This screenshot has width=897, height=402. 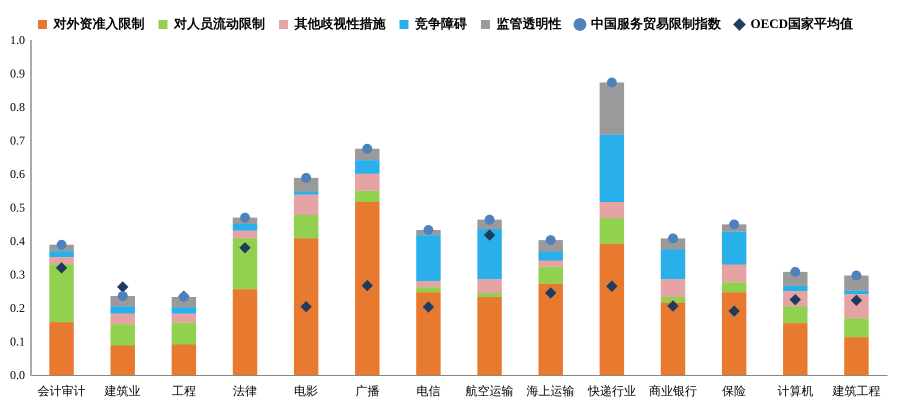 I want to click on y-tick-label: 0.6, so click(x=17, y=173).